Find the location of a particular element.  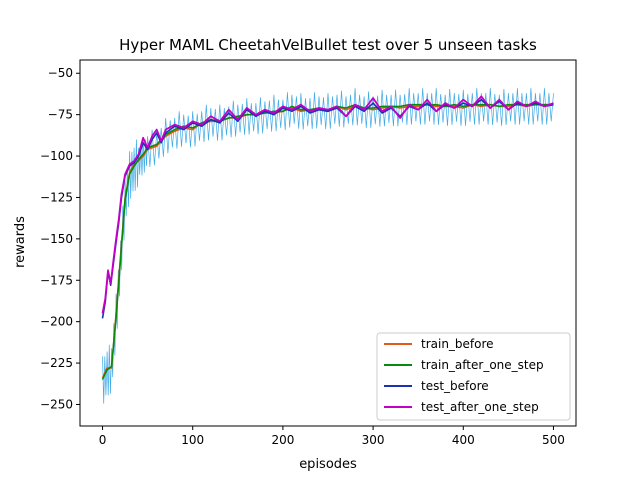

x-tick-label: 500 is located at coordinates (553, 440).